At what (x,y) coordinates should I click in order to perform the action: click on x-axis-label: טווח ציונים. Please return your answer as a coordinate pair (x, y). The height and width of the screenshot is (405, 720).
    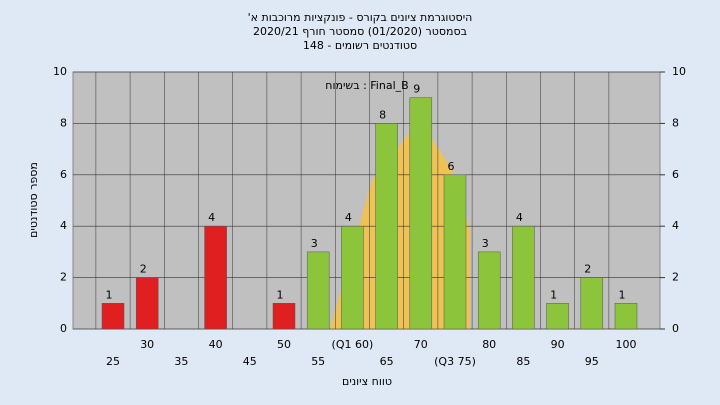
    Looking at the image, I should click on (367, 381).